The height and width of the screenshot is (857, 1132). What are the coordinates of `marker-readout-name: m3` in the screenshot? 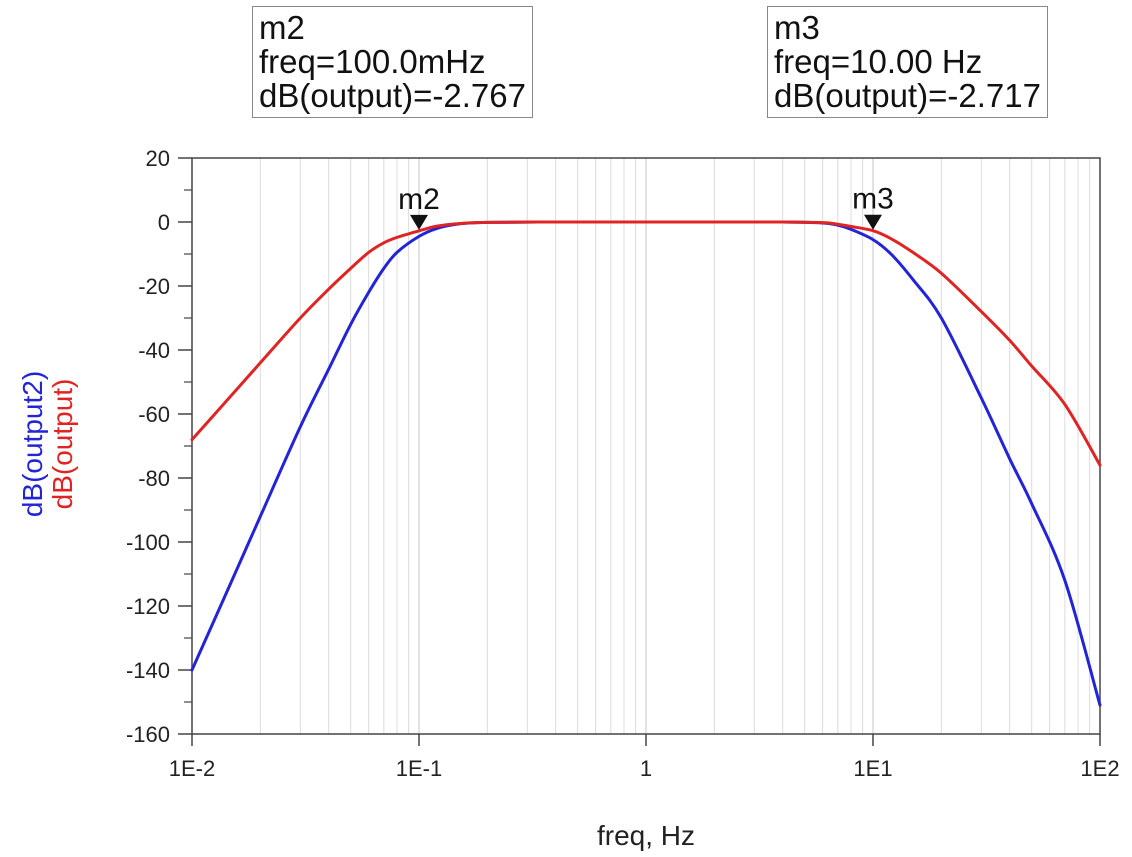 It's located at (797, 27).